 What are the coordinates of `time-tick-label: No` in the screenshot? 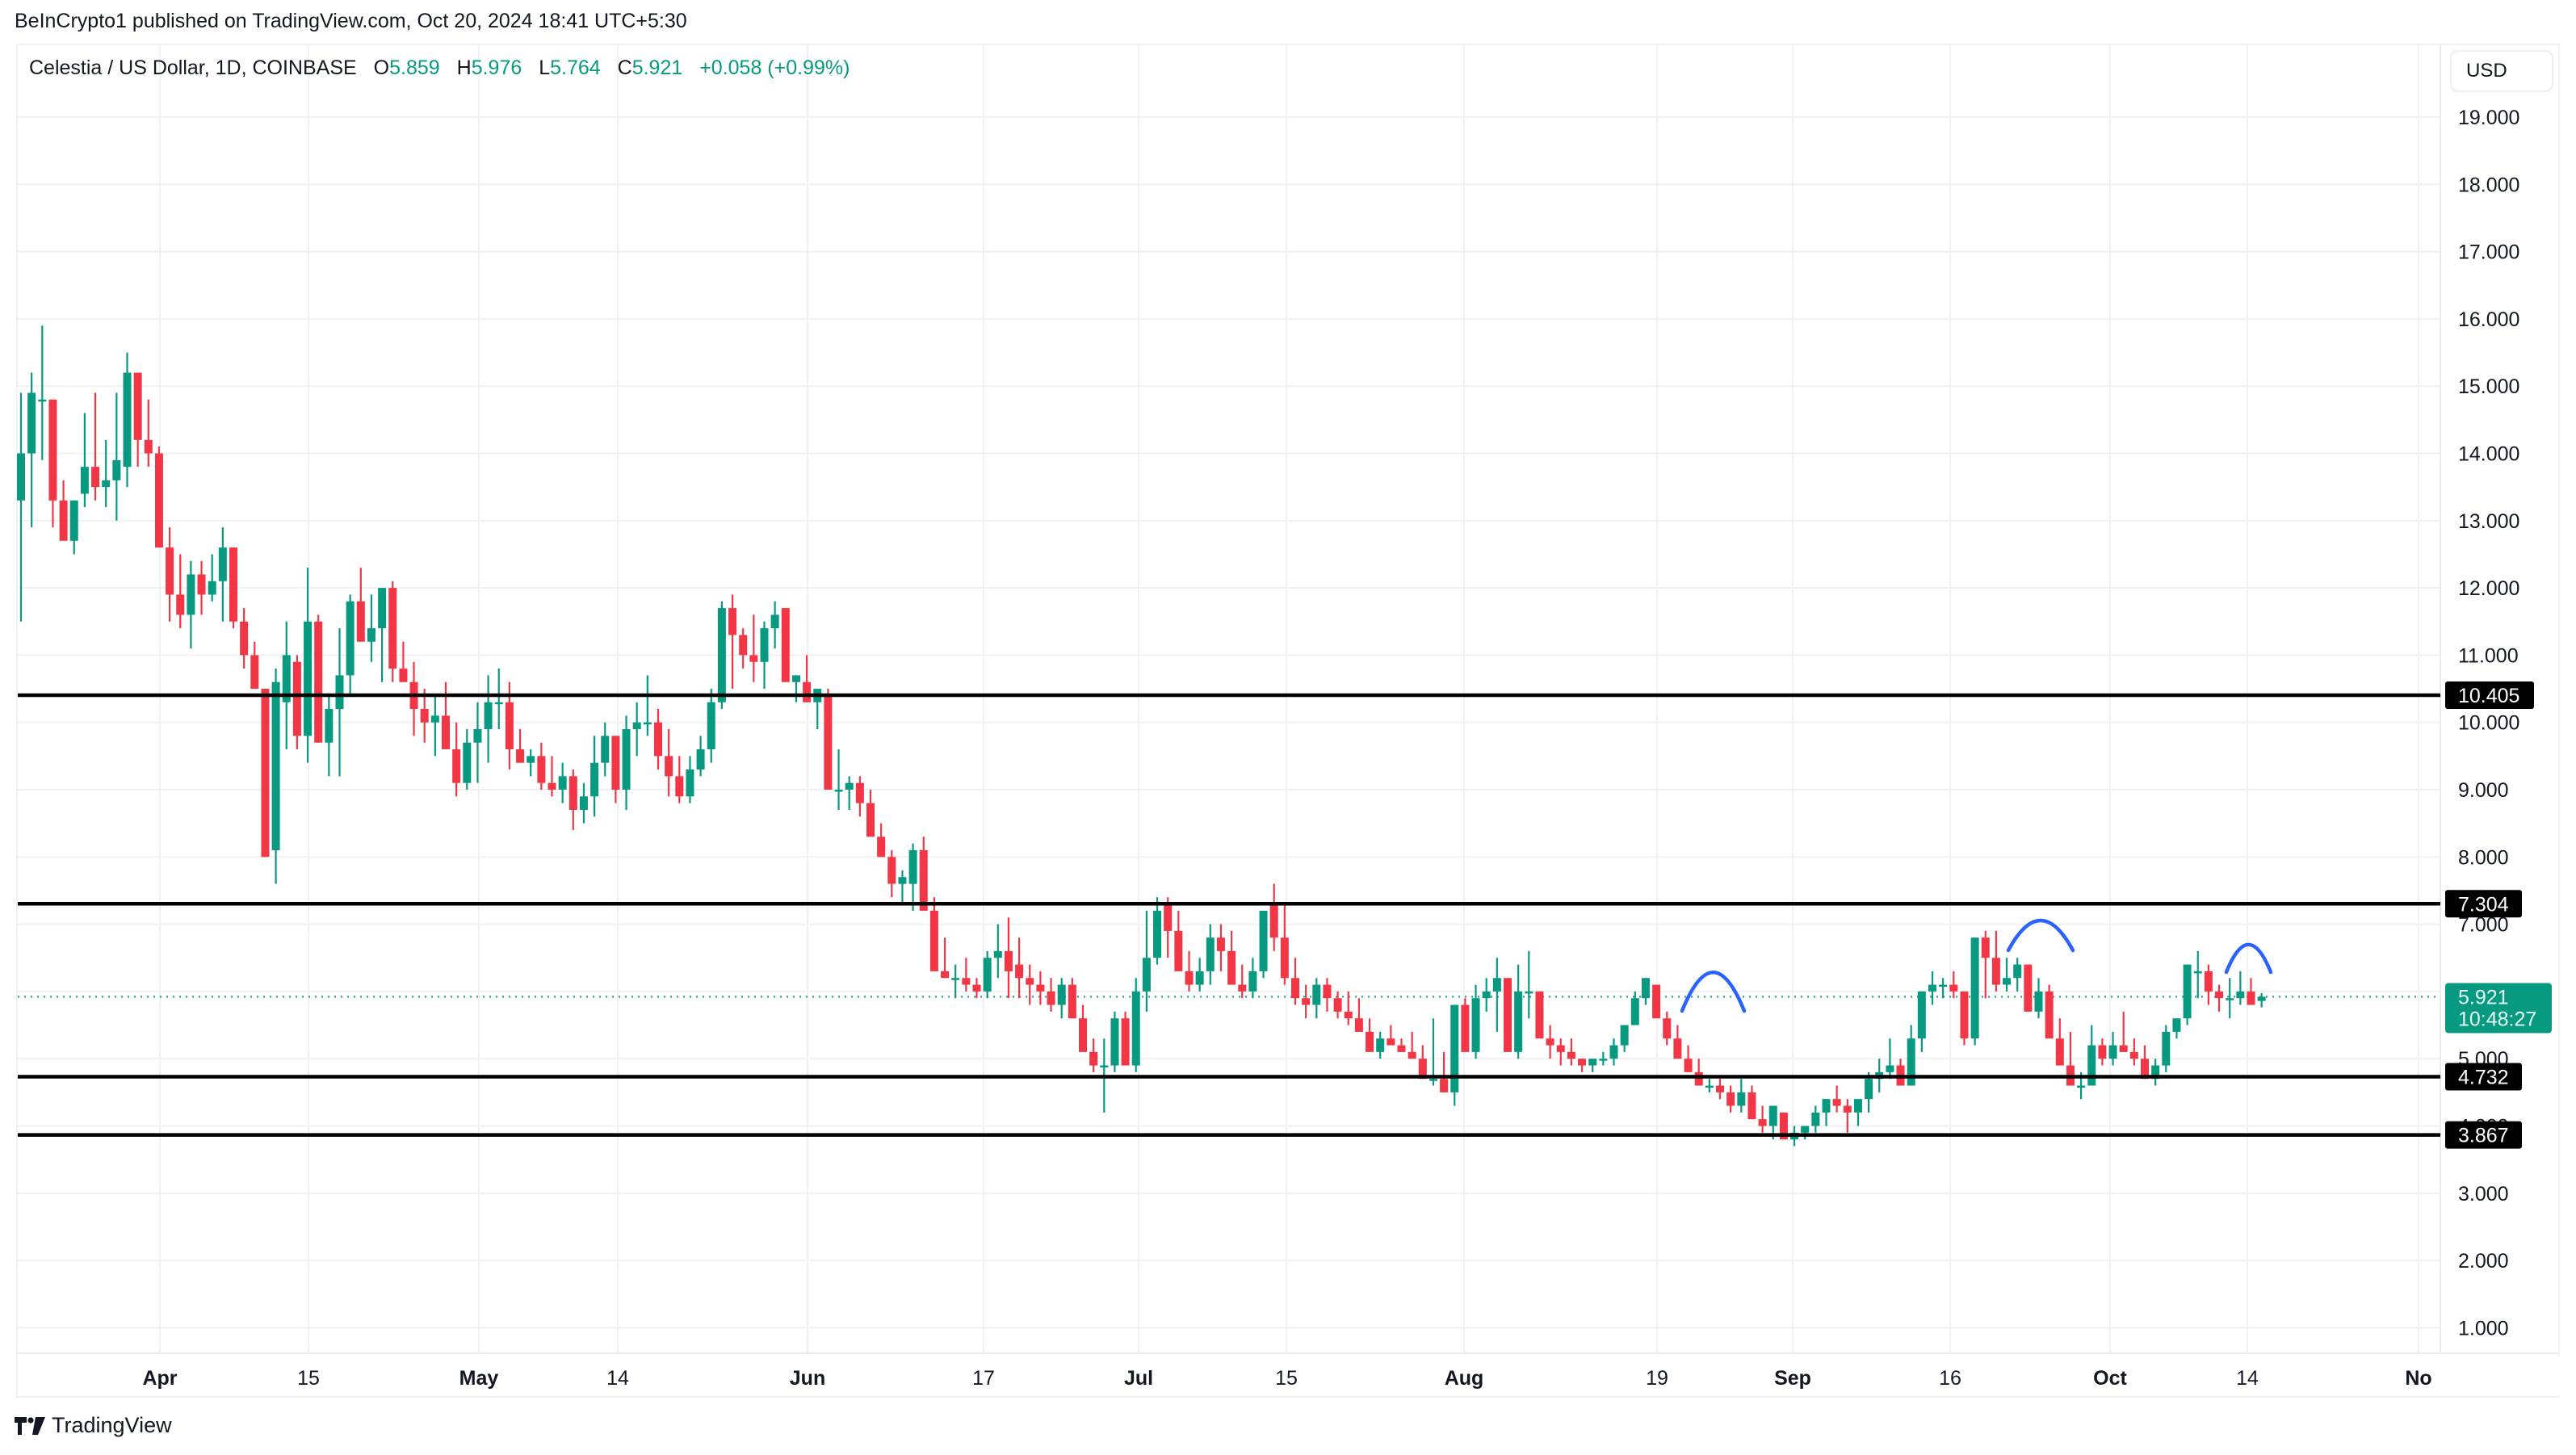 It's located at (2418, 1378).